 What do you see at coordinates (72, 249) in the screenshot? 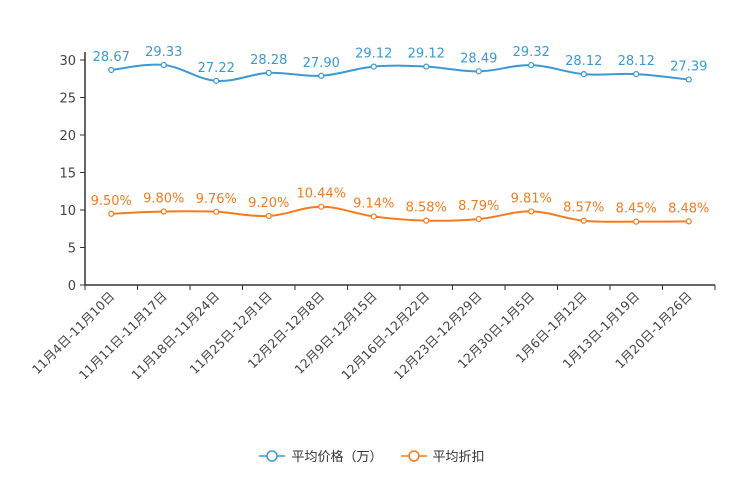
I see `y-tick-label: 5` at bounding box center [72, 249].